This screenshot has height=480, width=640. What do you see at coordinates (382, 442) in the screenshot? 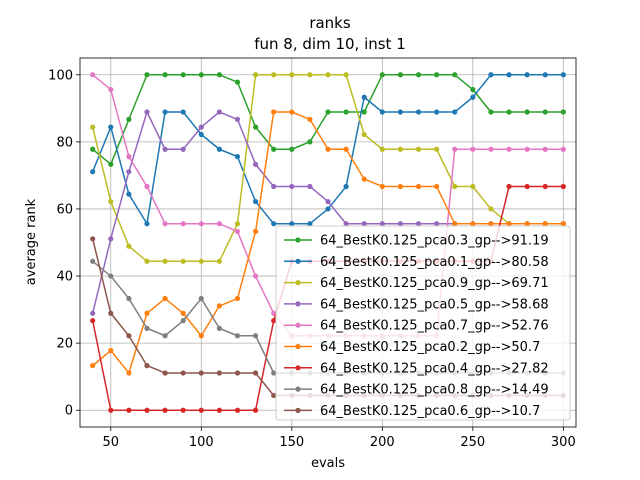
I see `x-tick-label: 200` at bounding box center [382, 442].